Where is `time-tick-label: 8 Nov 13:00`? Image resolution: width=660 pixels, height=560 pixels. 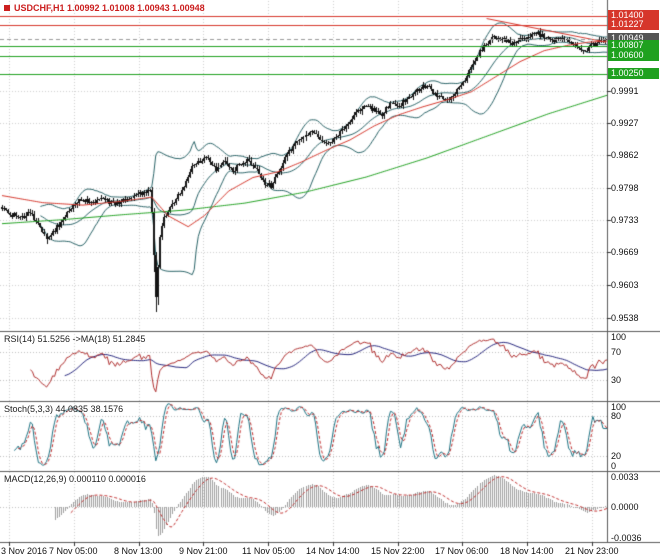
time-tick-label: 8 Nov 13:00 is located at coordinates (138, 551).